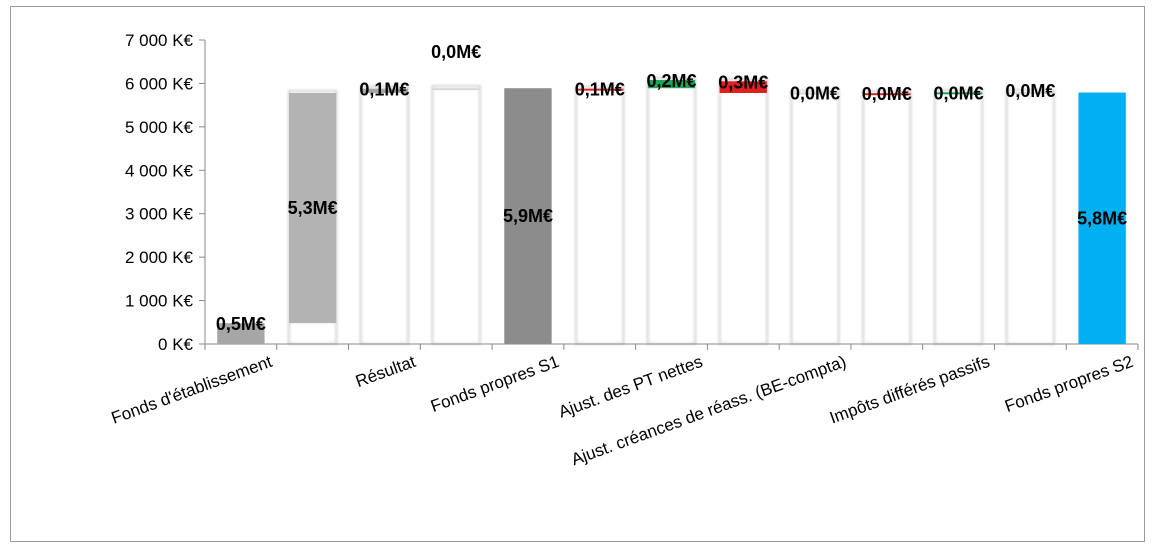 Image resolution: width=1154 pixels, height=548 pixels. What do you see at coordinates (192, 390) in the screenshot?
I see `category-label: Fonds d'établissement` at bounding box center [192, 390].